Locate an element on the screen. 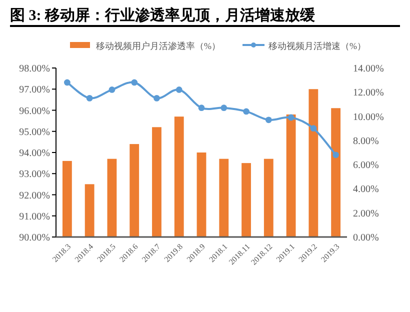 The height and width of the screenshot is (312, 410). y2-tick-label: 12.00% is located at coordinates (368, 93).